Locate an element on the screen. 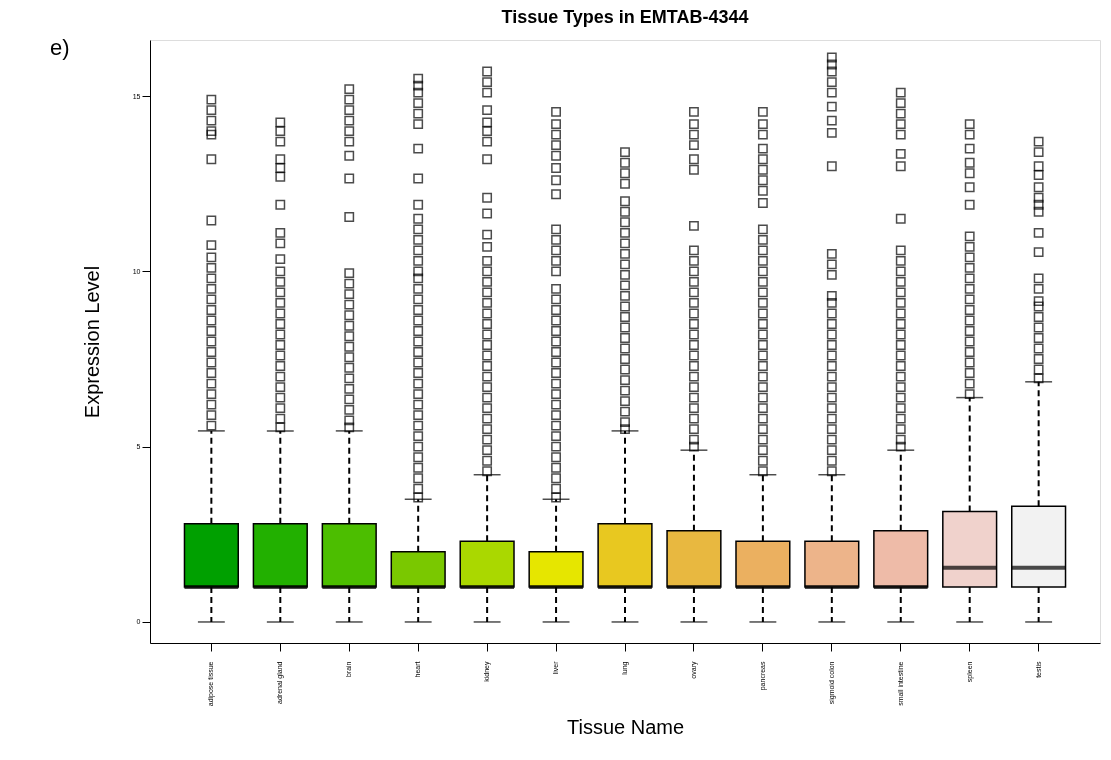 The width and height of the screenshot is (1111, 760). chart-title: Tissue Types in EMTAB-4344 is located at coordinates (625, 17).